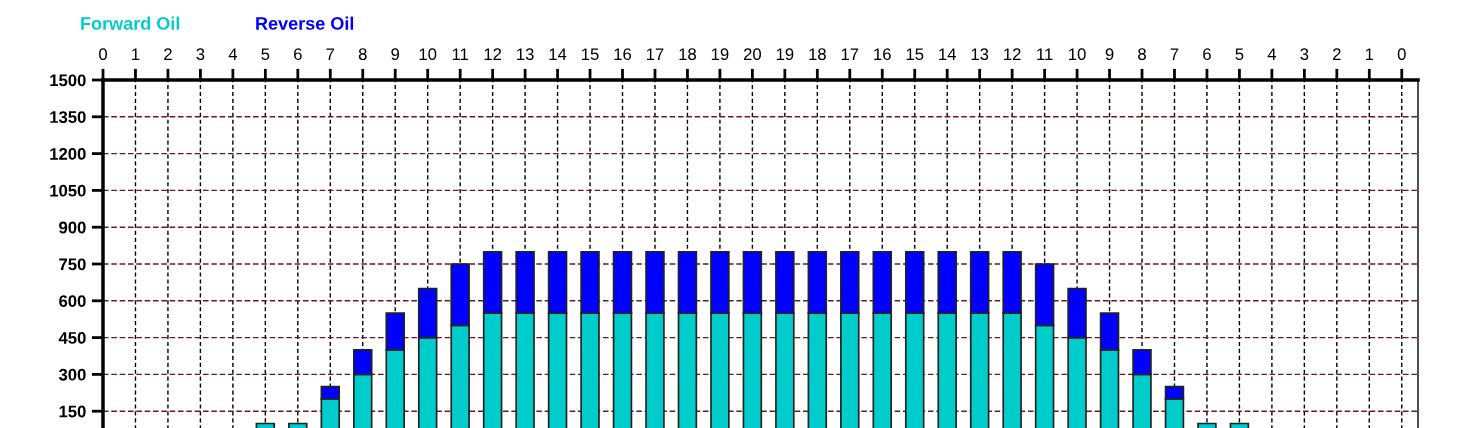 The width and height of the screenshot is (1479, 428). What do you see at coordinates (72, 374) in the screenshot?
I see `y-tick-label: 300` at bounding box center [72, 374].